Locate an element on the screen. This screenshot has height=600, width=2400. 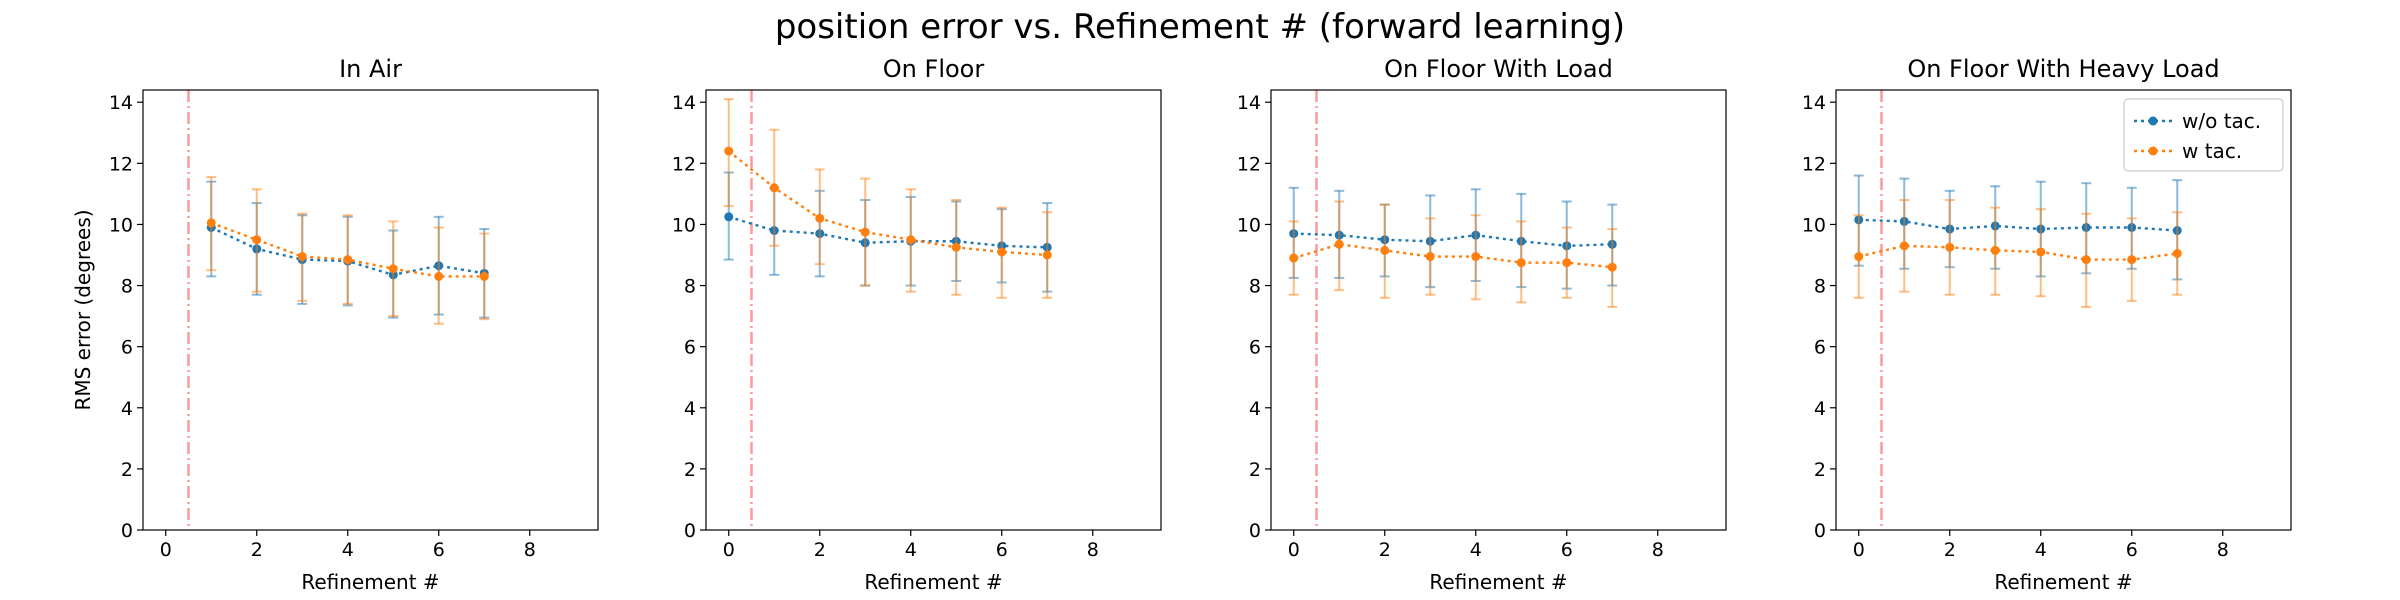
legend-label: w tac. is located at coordinates (2212, 151).